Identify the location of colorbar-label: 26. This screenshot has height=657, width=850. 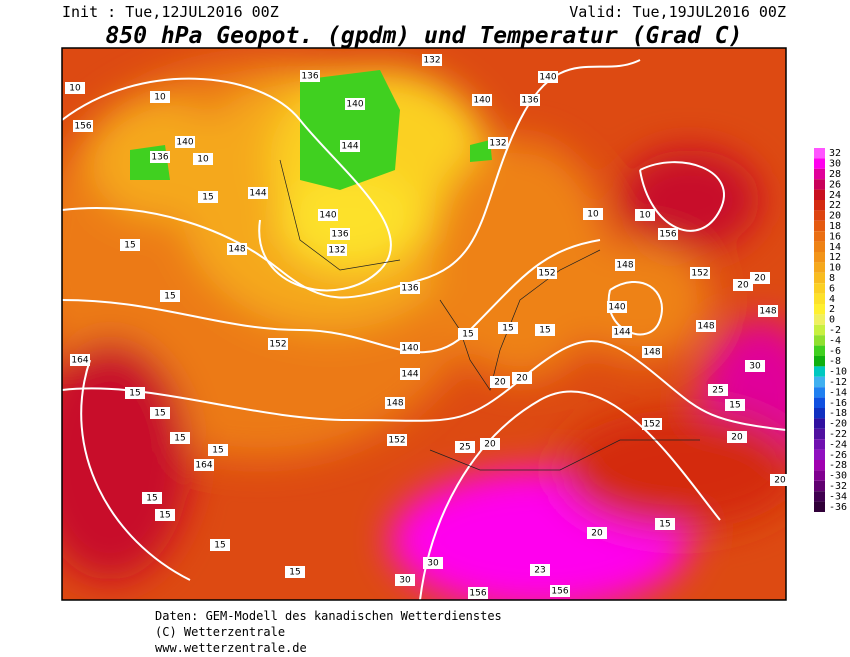
(835, 184).